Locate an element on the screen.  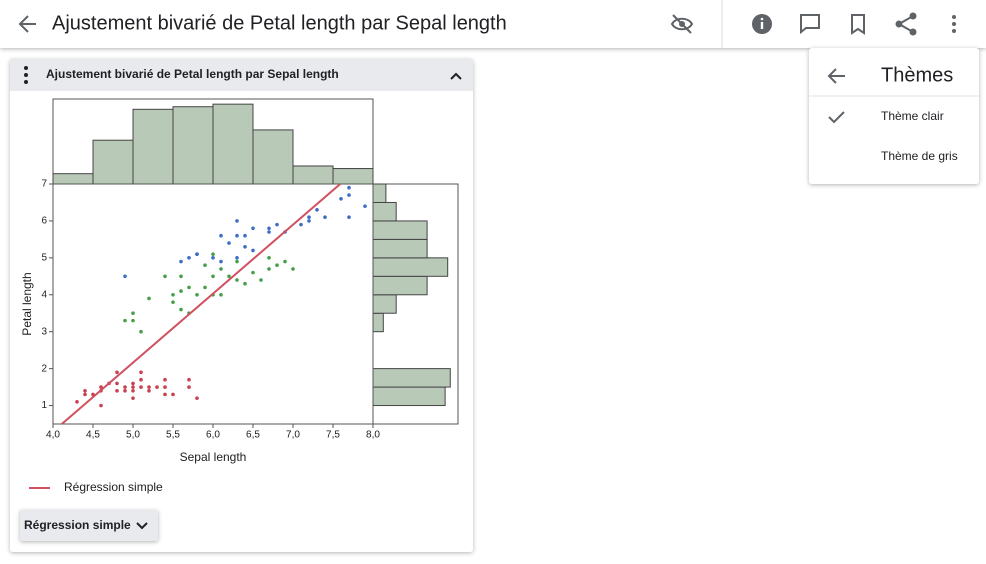
theme-menu is located at coordinates (894, 116).